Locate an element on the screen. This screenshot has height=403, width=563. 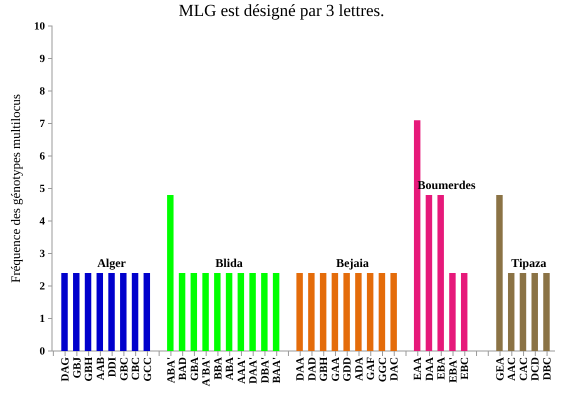
y-tick-label: 10 is located at coordinates (40, 26).